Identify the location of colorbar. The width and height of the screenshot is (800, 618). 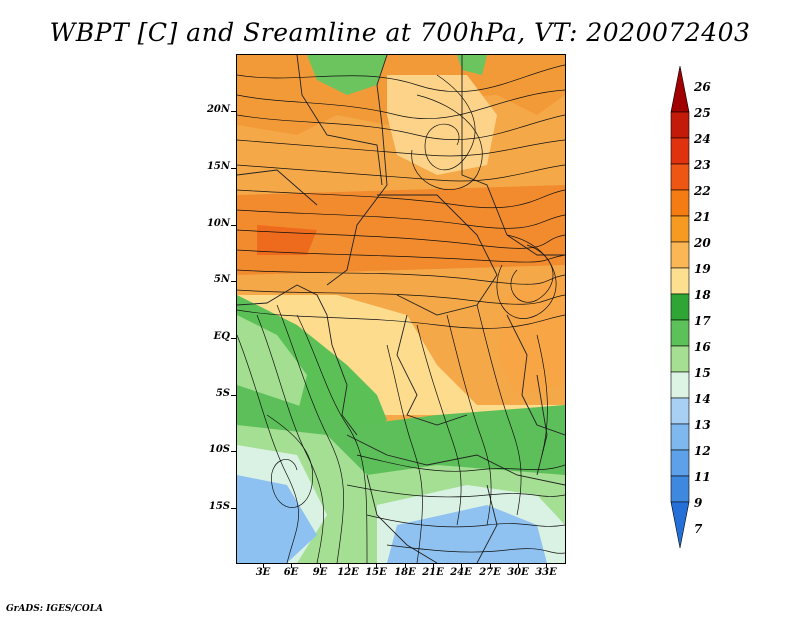
(680, 307).